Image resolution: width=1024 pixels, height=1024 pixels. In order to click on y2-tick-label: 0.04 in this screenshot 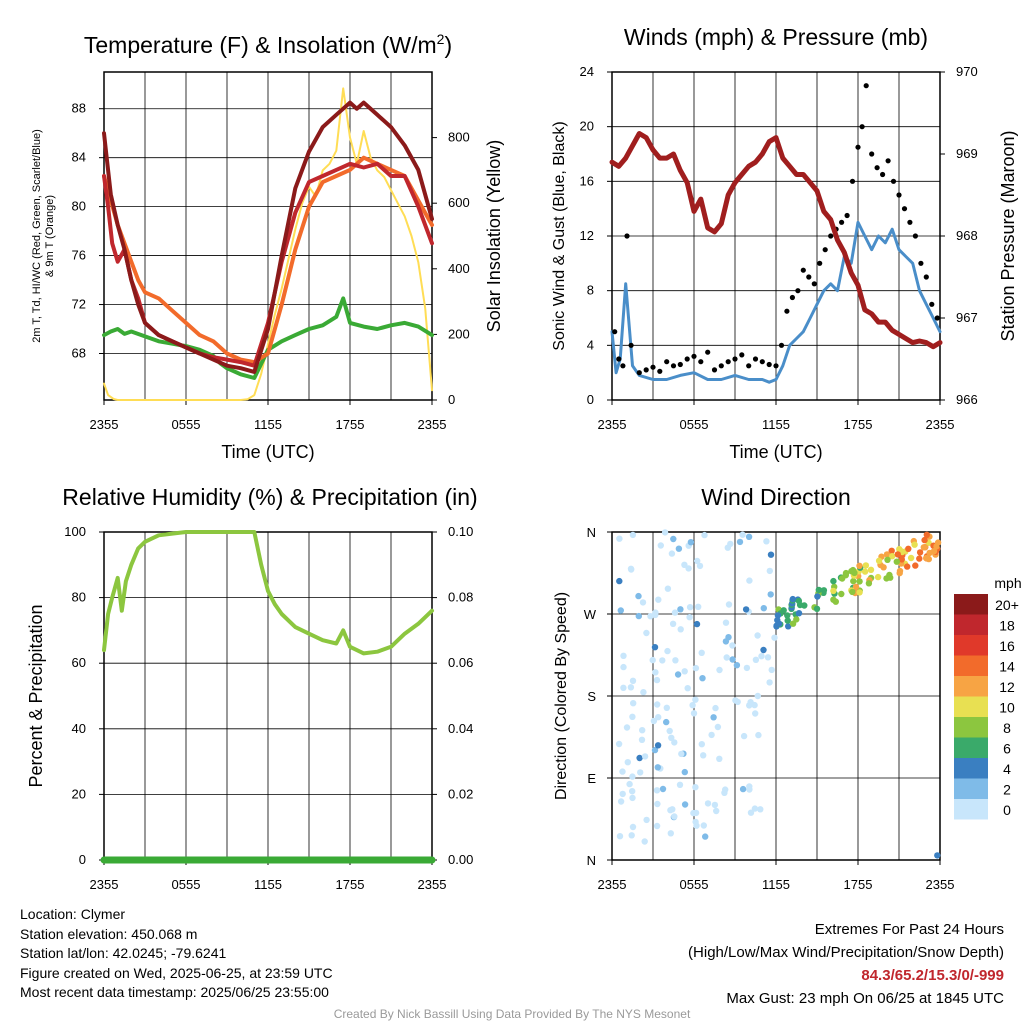, I will do `click(460, 728)`.